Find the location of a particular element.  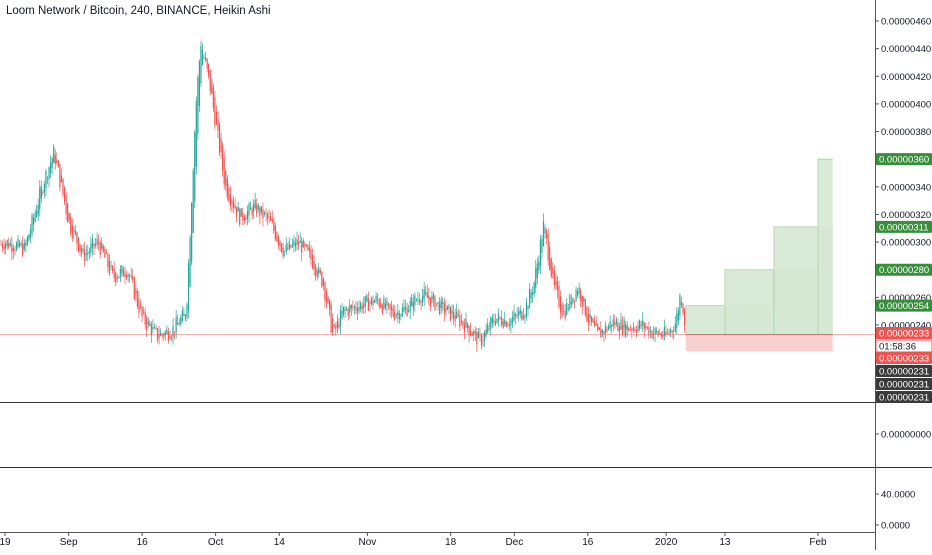

y-tick-label: 0.00000260 is located at coordinates (906, 298).